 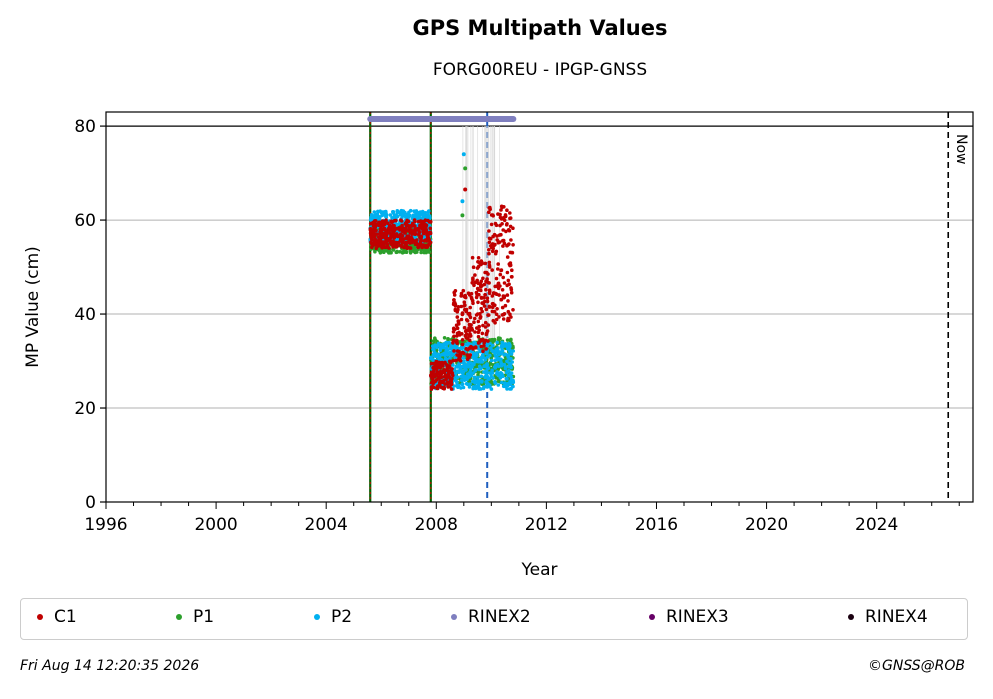 What do you see at coordinates (916, 666) in the screenshot?
I see `footer-credit: ©GNSS@ROB` at bounding box center [916, 666].